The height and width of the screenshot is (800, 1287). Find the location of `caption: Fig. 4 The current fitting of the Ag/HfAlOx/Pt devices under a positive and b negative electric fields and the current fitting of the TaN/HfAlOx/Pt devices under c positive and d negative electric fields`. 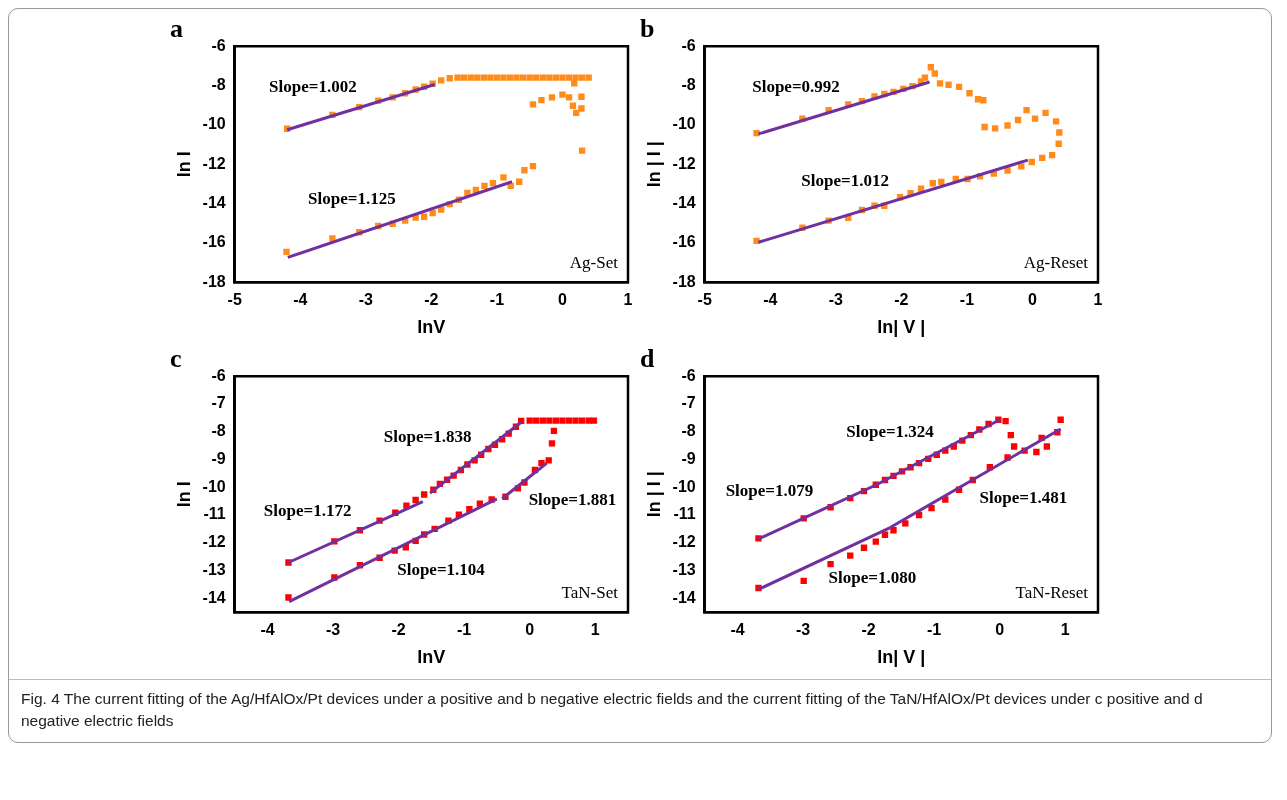

caption: Fig. 4 The current fitting of the Ag/HfAlOx/Pt devices under a positive and b negative electric fields and the current fitting of the TaN/HfAlOx/Pt devices under c positive and d negative electric fields is located at coordinates (612, 710).